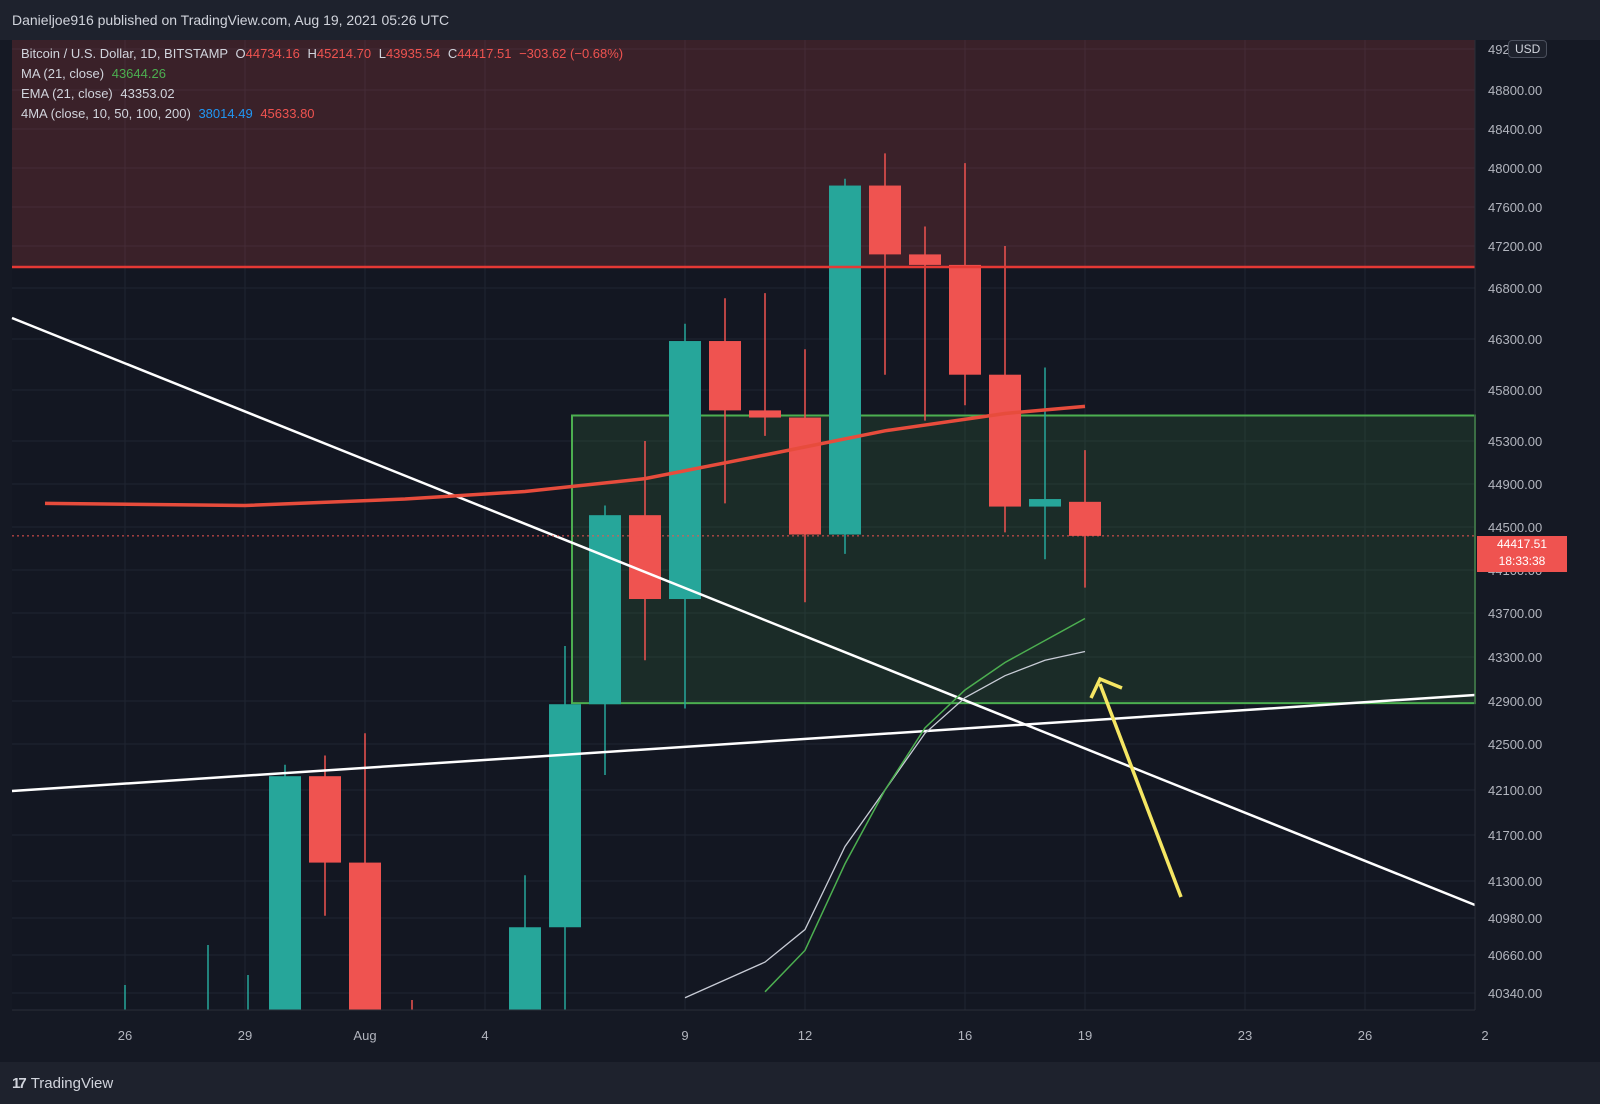 The width and height of the screenshot is (1600, 1104). I want to click on annotation-arrowhead, so click(1106, 687).